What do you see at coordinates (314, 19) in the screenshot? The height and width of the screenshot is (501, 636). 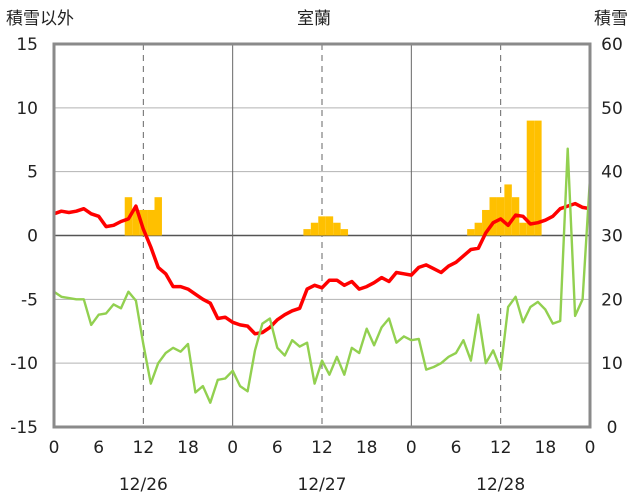 I see `chart-title: 室蘭` at bounding box center [314, 19].